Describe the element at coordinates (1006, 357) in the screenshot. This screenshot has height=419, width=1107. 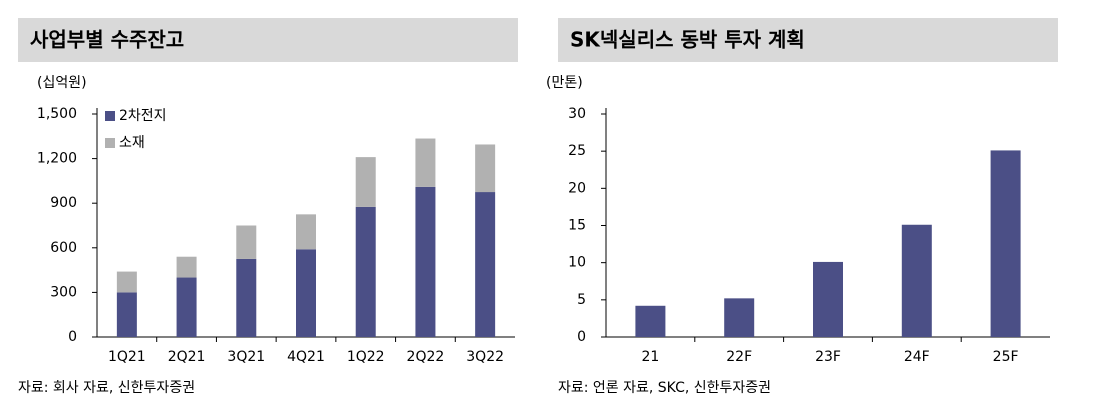
I see `x-tick-label: 25F` at that location.